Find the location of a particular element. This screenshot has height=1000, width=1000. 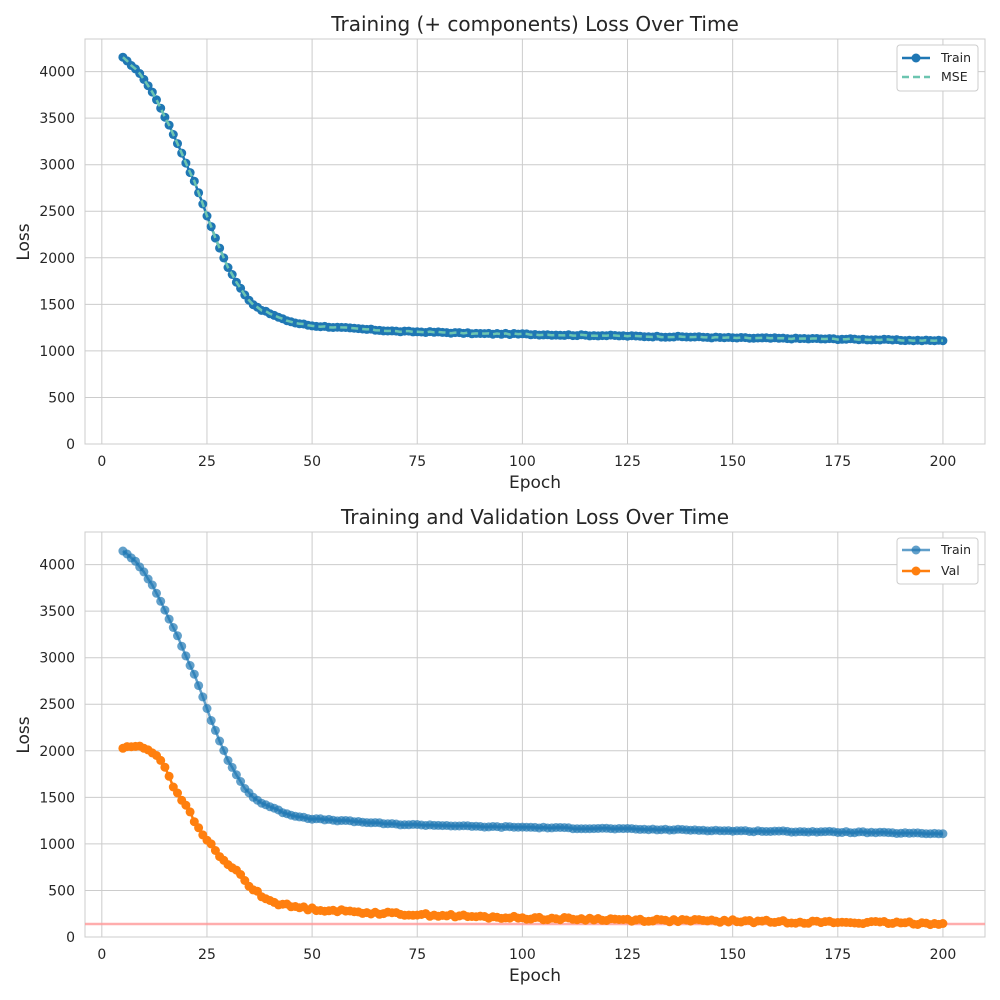

top-x-tick-label: 25 is located at coordinates (207, 462).